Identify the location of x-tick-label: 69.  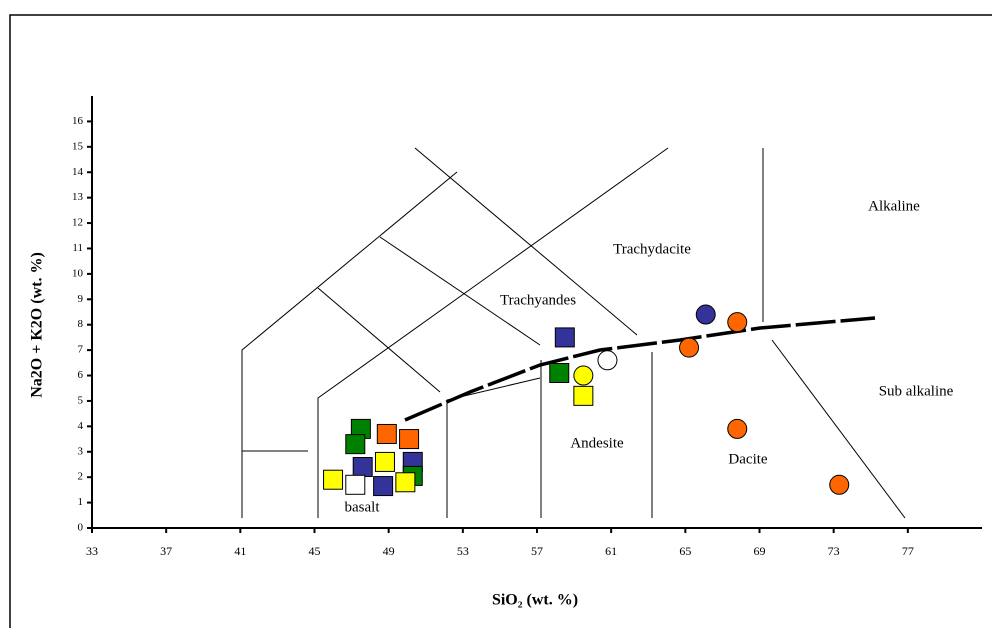
(760, 551).